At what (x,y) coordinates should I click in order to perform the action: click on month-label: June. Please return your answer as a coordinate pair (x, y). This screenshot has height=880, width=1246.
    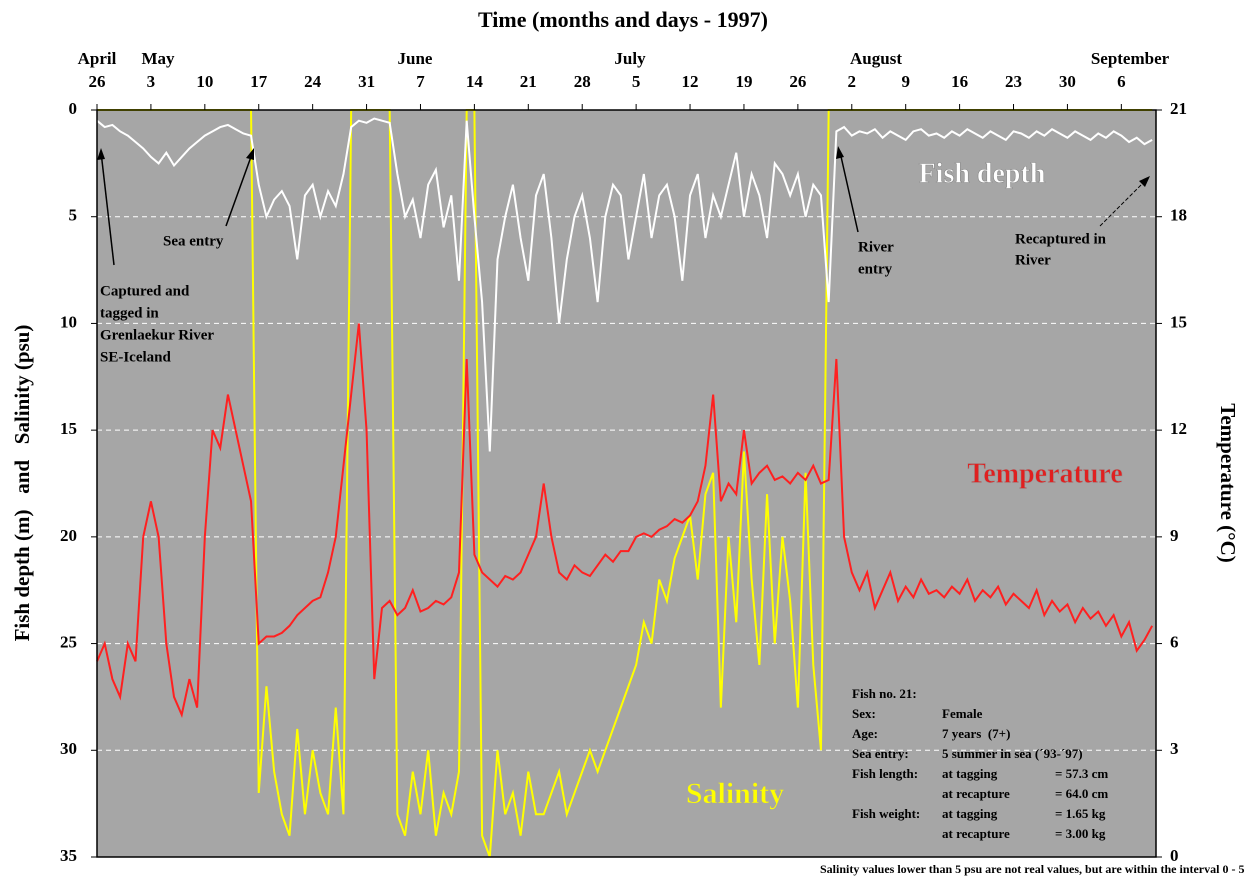
    Looking at the image, I should click on (415, 58).